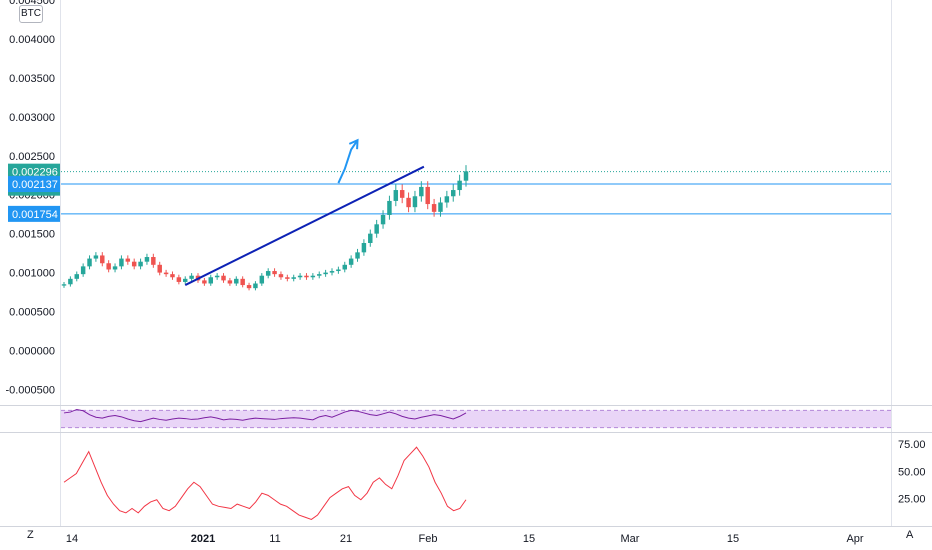 This screenshot has width=932, height=550. I want to click on time-axis-tick-label: 11, so click(274, 539).